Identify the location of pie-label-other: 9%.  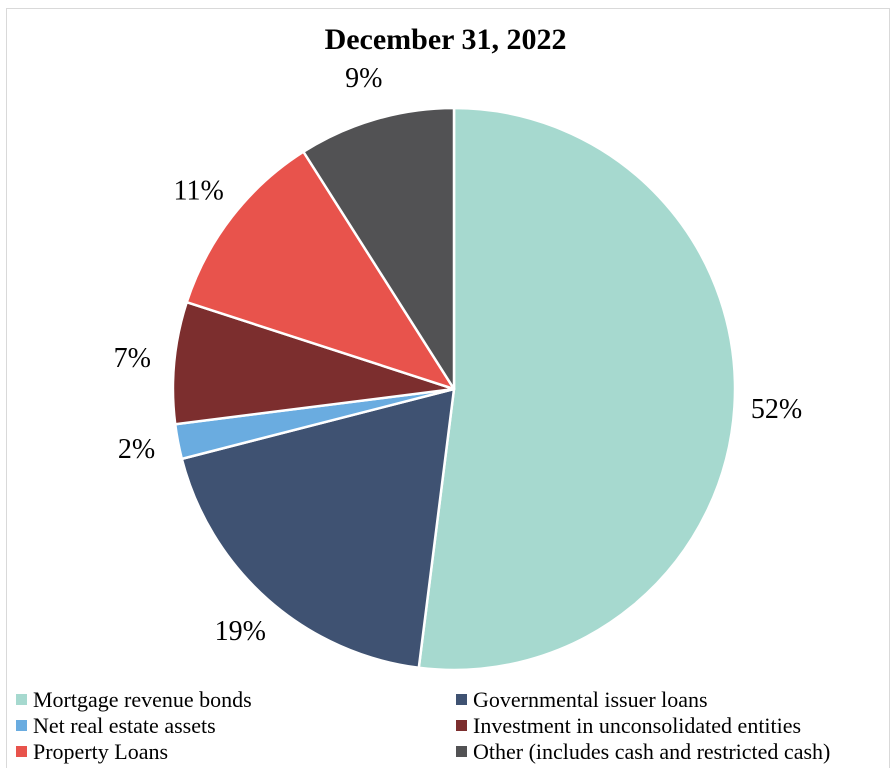
(363, 78).